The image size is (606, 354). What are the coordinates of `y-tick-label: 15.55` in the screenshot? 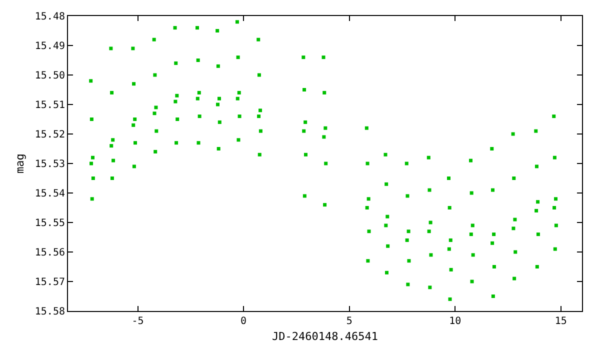 It's located at (49, 223).